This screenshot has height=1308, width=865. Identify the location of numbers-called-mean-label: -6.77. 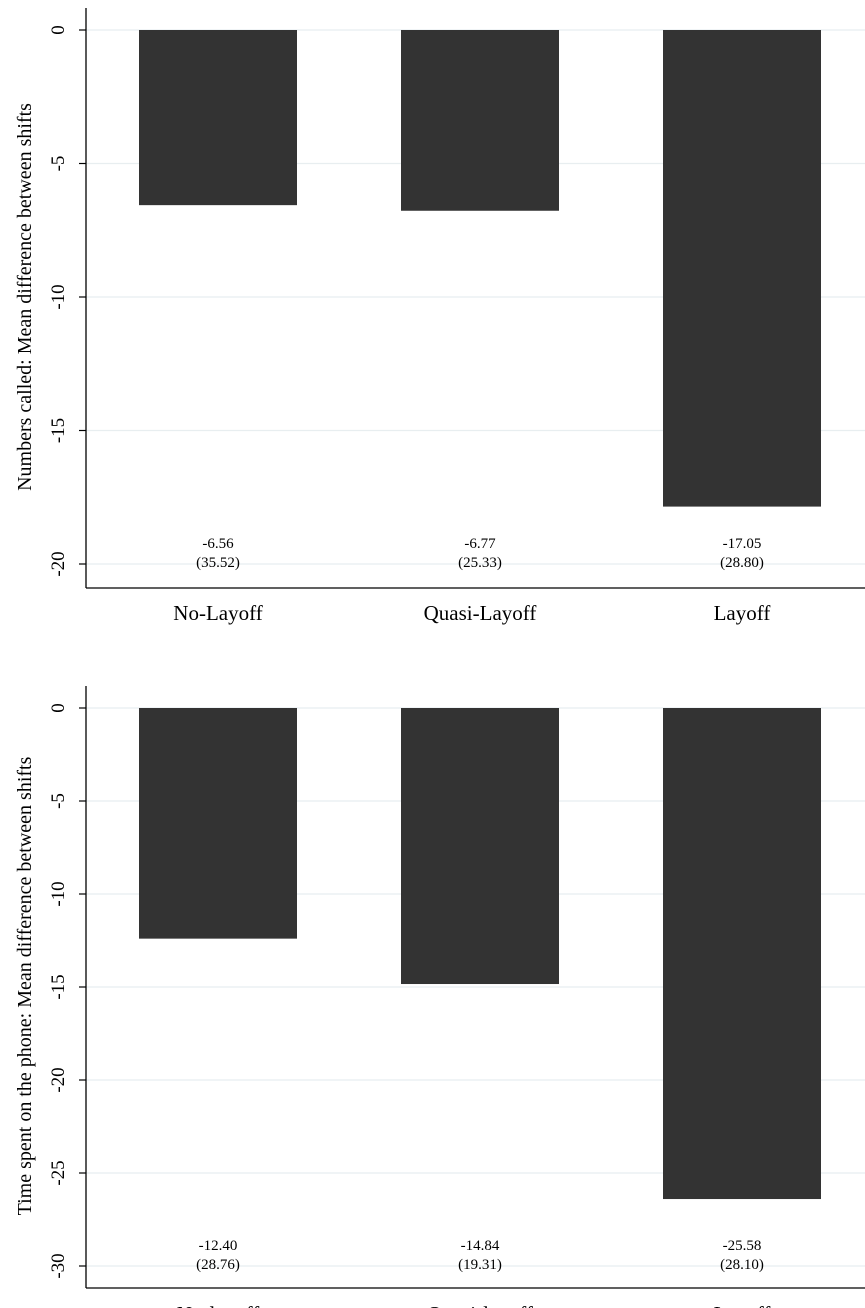
(480, 544).